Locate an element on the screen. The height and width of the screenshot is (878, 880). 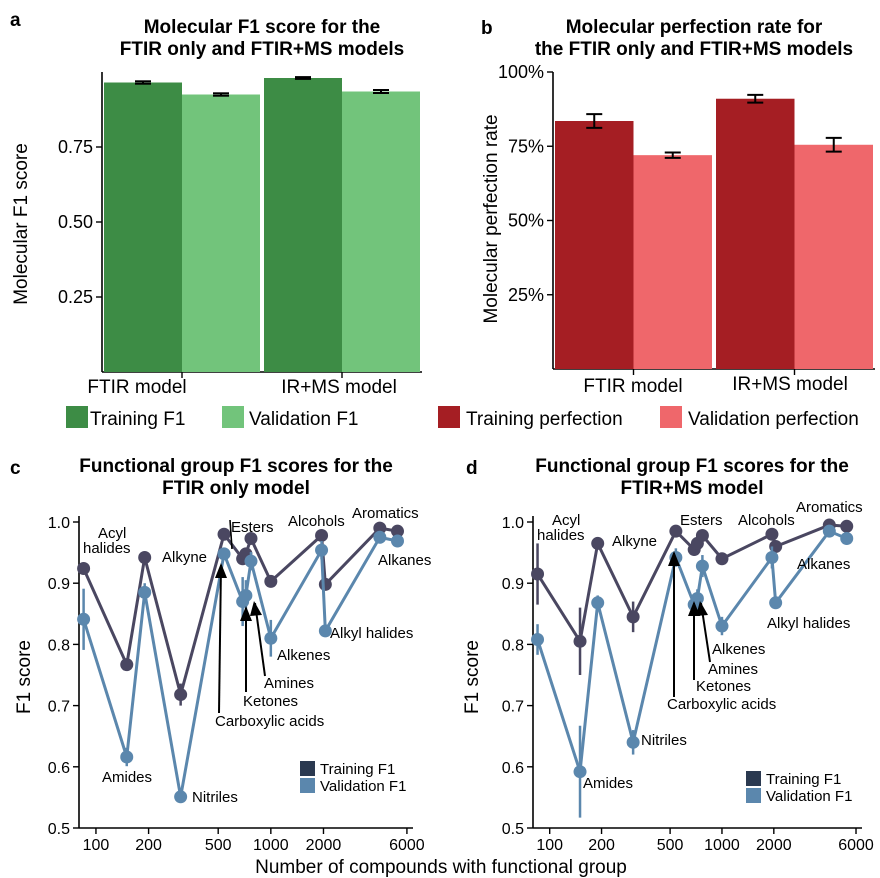
annot-d-ketones: Ketones is located at coordinates (723, 686).